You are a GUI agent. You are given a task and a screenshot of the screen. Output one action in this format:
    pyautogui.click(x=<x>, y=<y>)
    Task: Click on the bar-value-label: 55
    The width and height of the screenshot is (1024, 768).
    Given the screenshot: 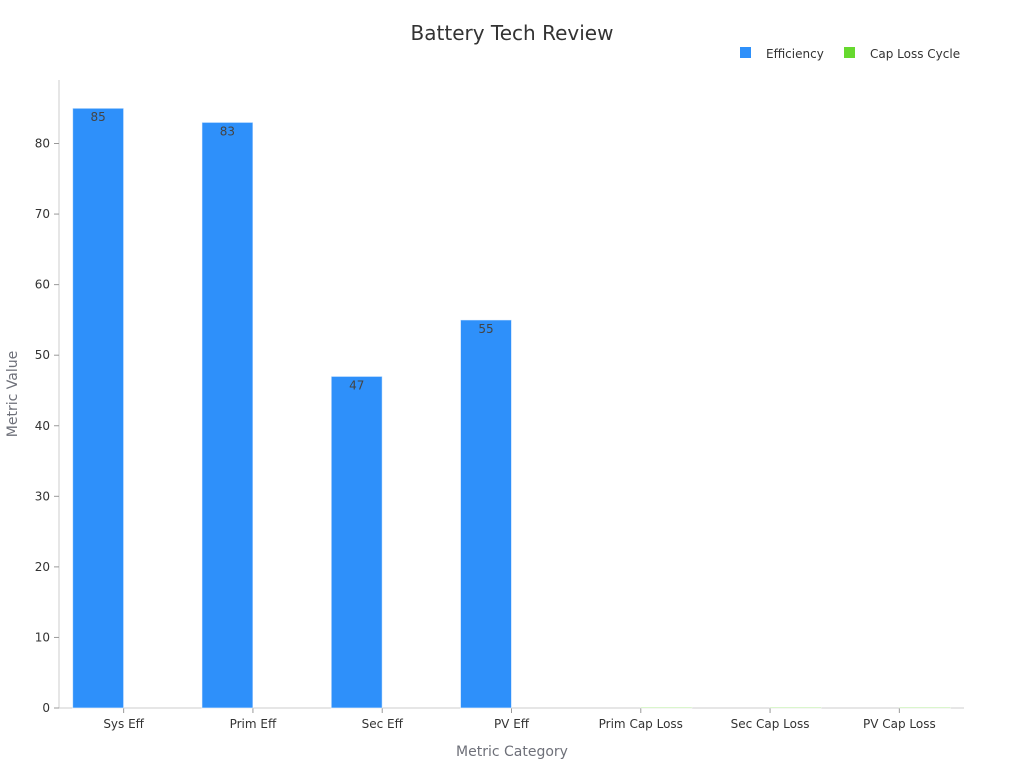 What is the action you would take?
    pyautogui.click(x=485, y=329)
    